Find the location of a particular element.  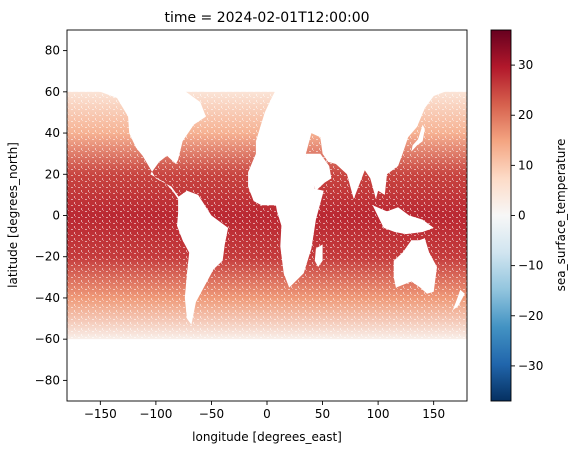

colorbar-tick-label: 20 is located at coordinates (525, 115).